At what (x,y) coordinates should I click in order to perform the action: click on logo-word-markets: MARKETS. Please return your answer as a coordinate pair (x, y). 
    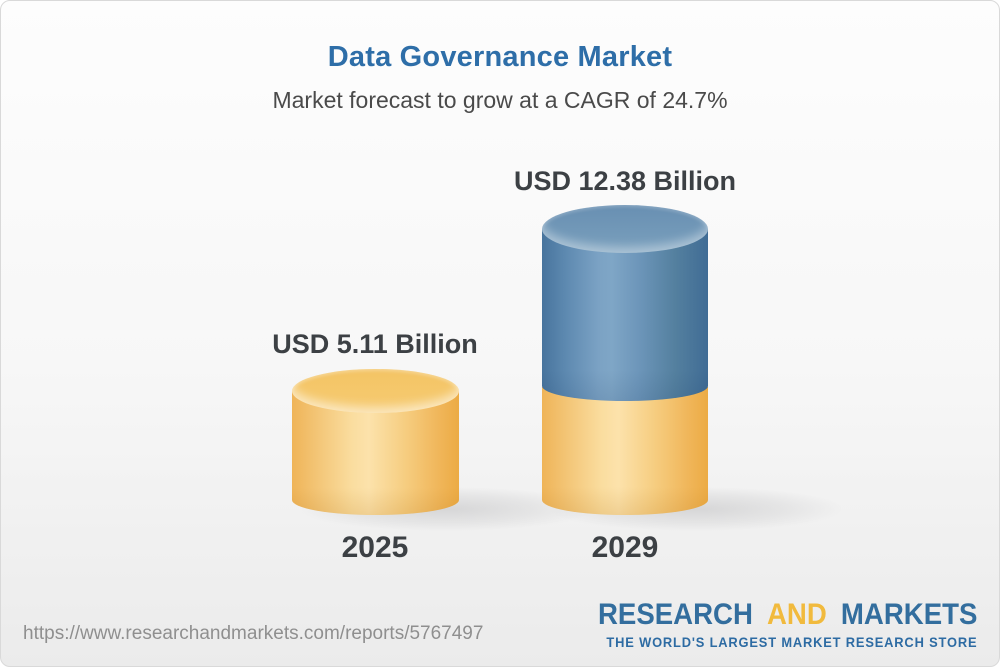
    Looking at the image, I should click on (908, 614).